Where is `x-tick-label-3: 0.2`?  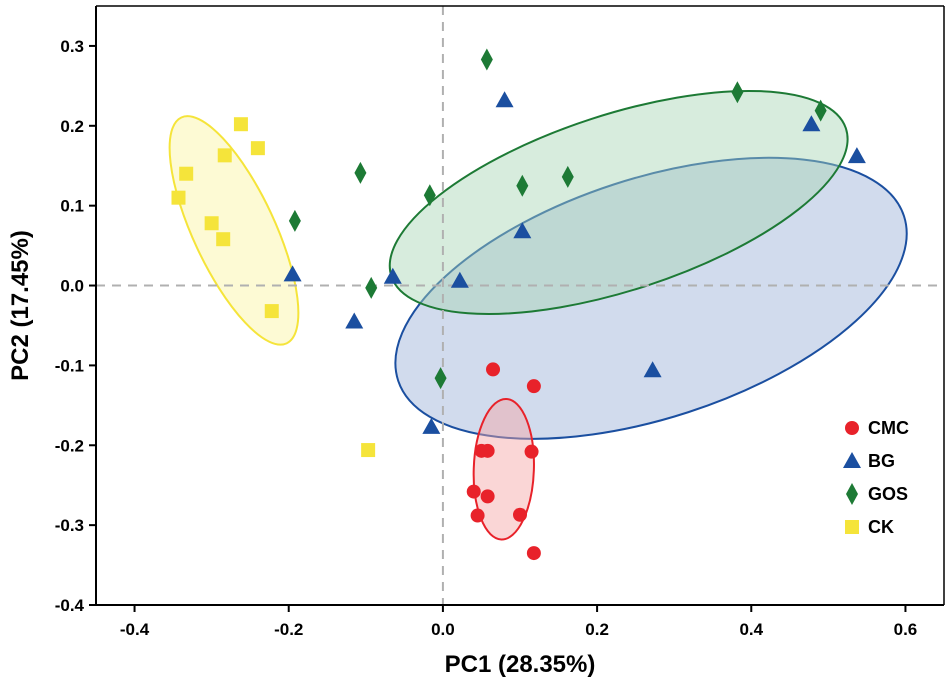
x-tick-label-3: 0.2 is located at coordinates (597, 629).